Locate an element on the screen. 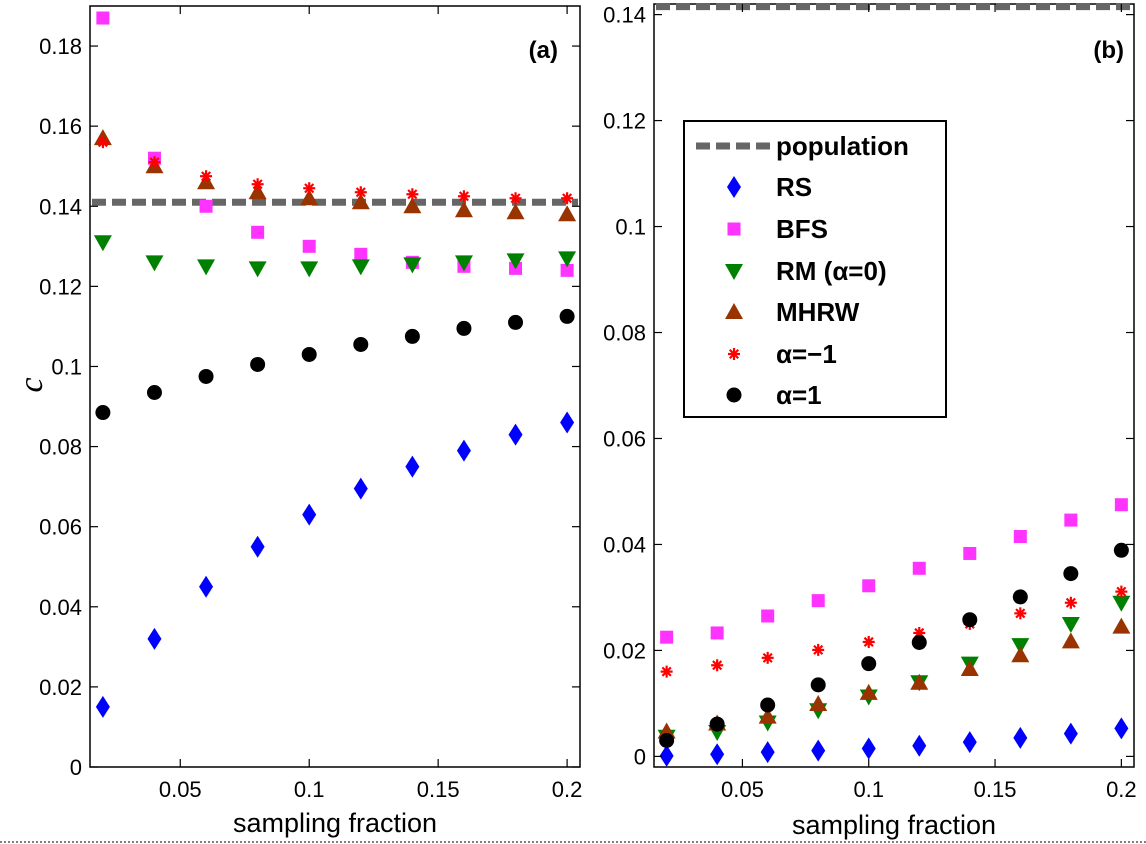  panel-a-ytick-label: 0.1 is located at coordinates (66, 366).